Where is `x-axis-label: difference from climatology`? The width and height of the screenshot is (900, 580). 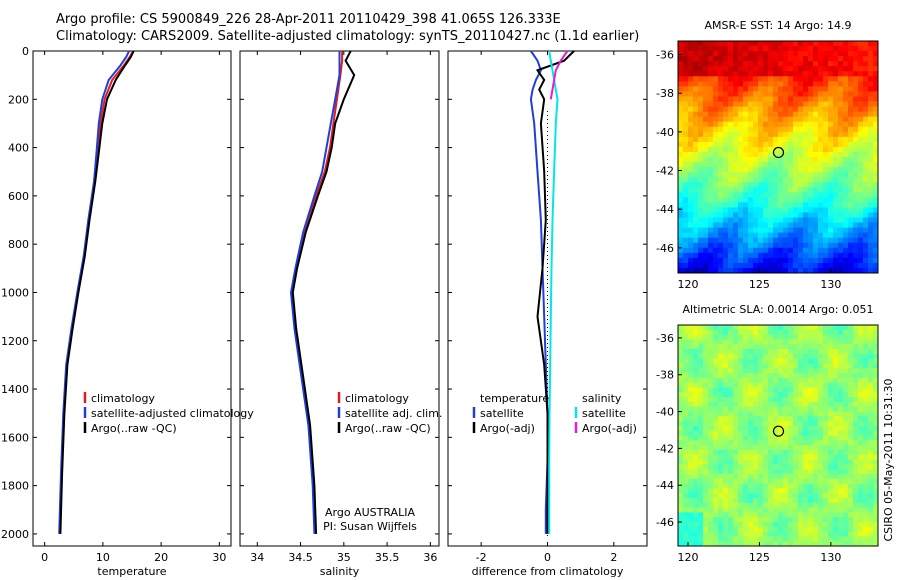
x-axis-label: difference from climatology is located at coordinates (548, 571).